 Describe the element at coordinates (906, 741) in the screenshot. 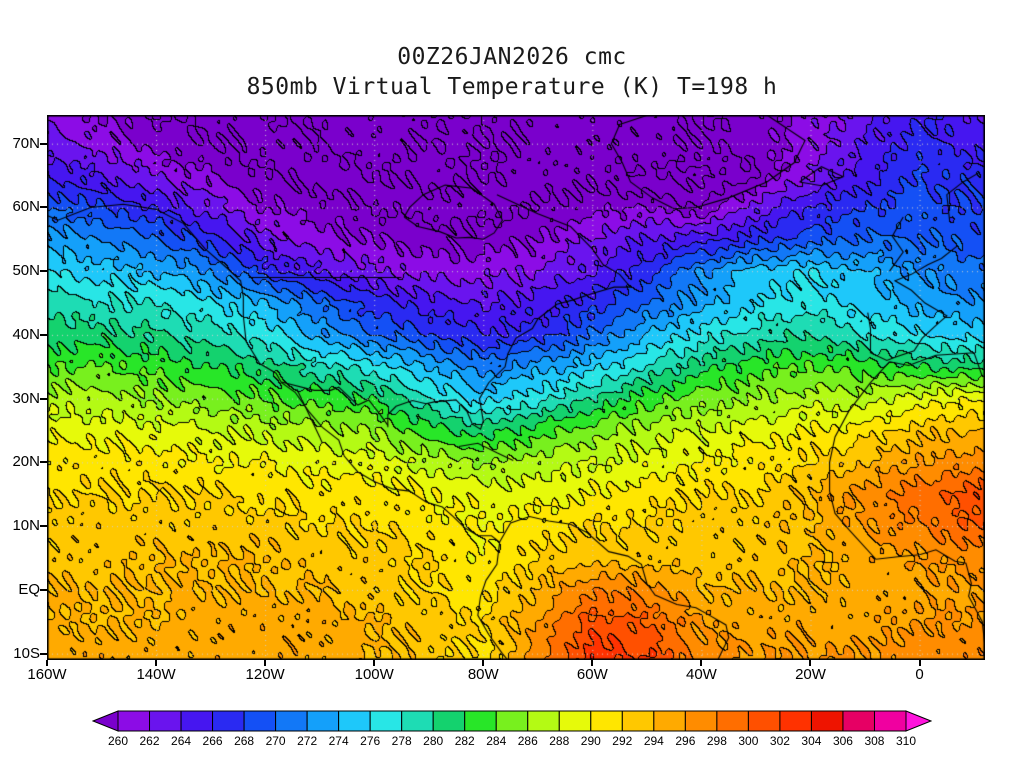

I see `colorbar-tick-label: 310` at that location.